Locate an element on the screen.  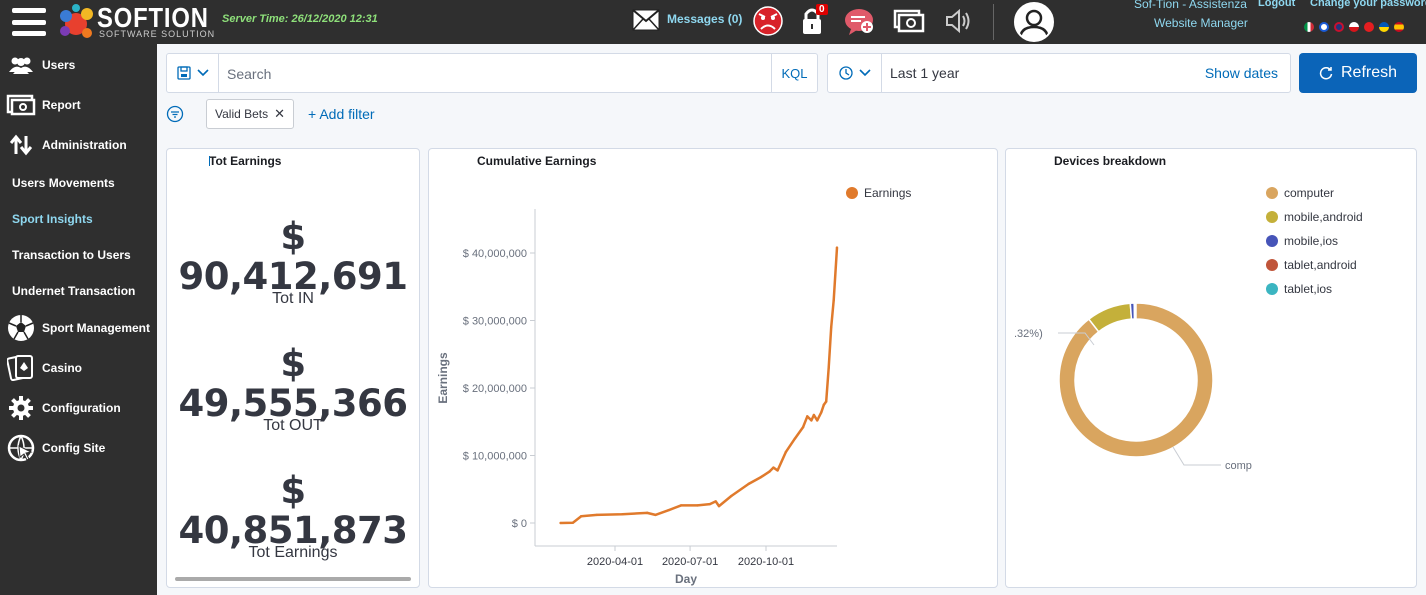
chevron-down-icon is located at coordinates (864, 73).